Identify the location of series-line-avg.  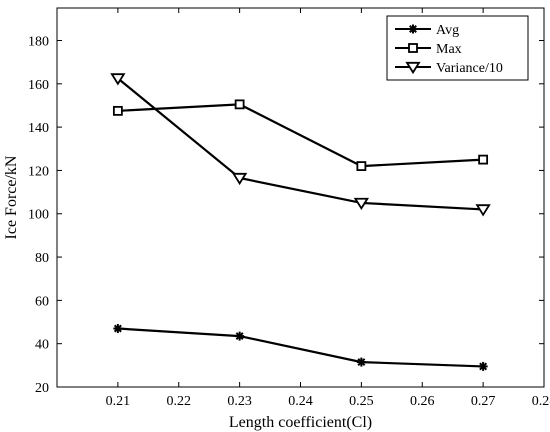
(300, 347).